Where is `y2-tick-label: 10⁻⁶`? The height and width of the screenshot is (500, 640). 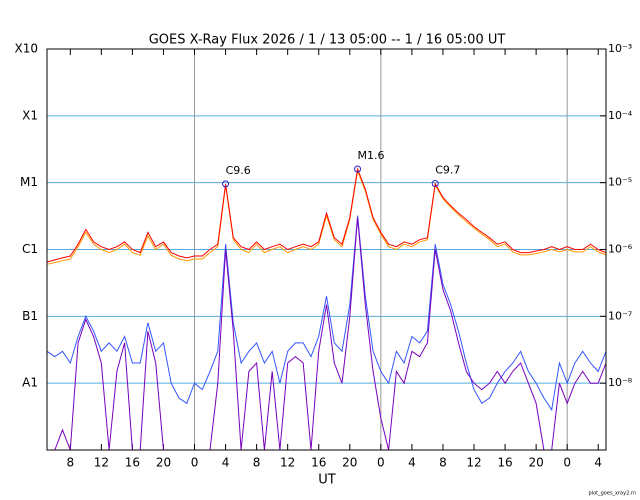 y2-tick-label: 10⁻⁶ is located at coordinates (620, 249).